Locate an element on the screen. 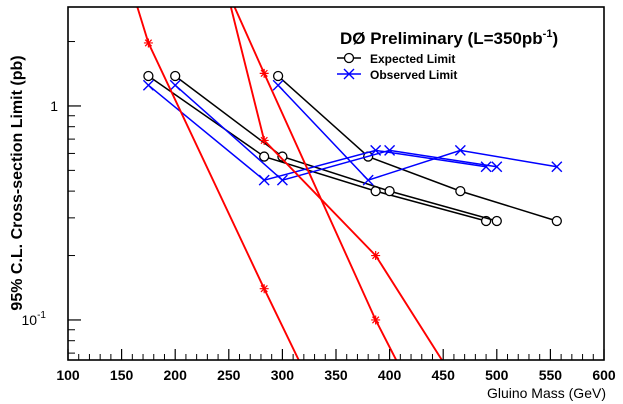 The width and height of the screenshot is (623, 404). x-tick-label: 200 is located at coordinates (176, 375).